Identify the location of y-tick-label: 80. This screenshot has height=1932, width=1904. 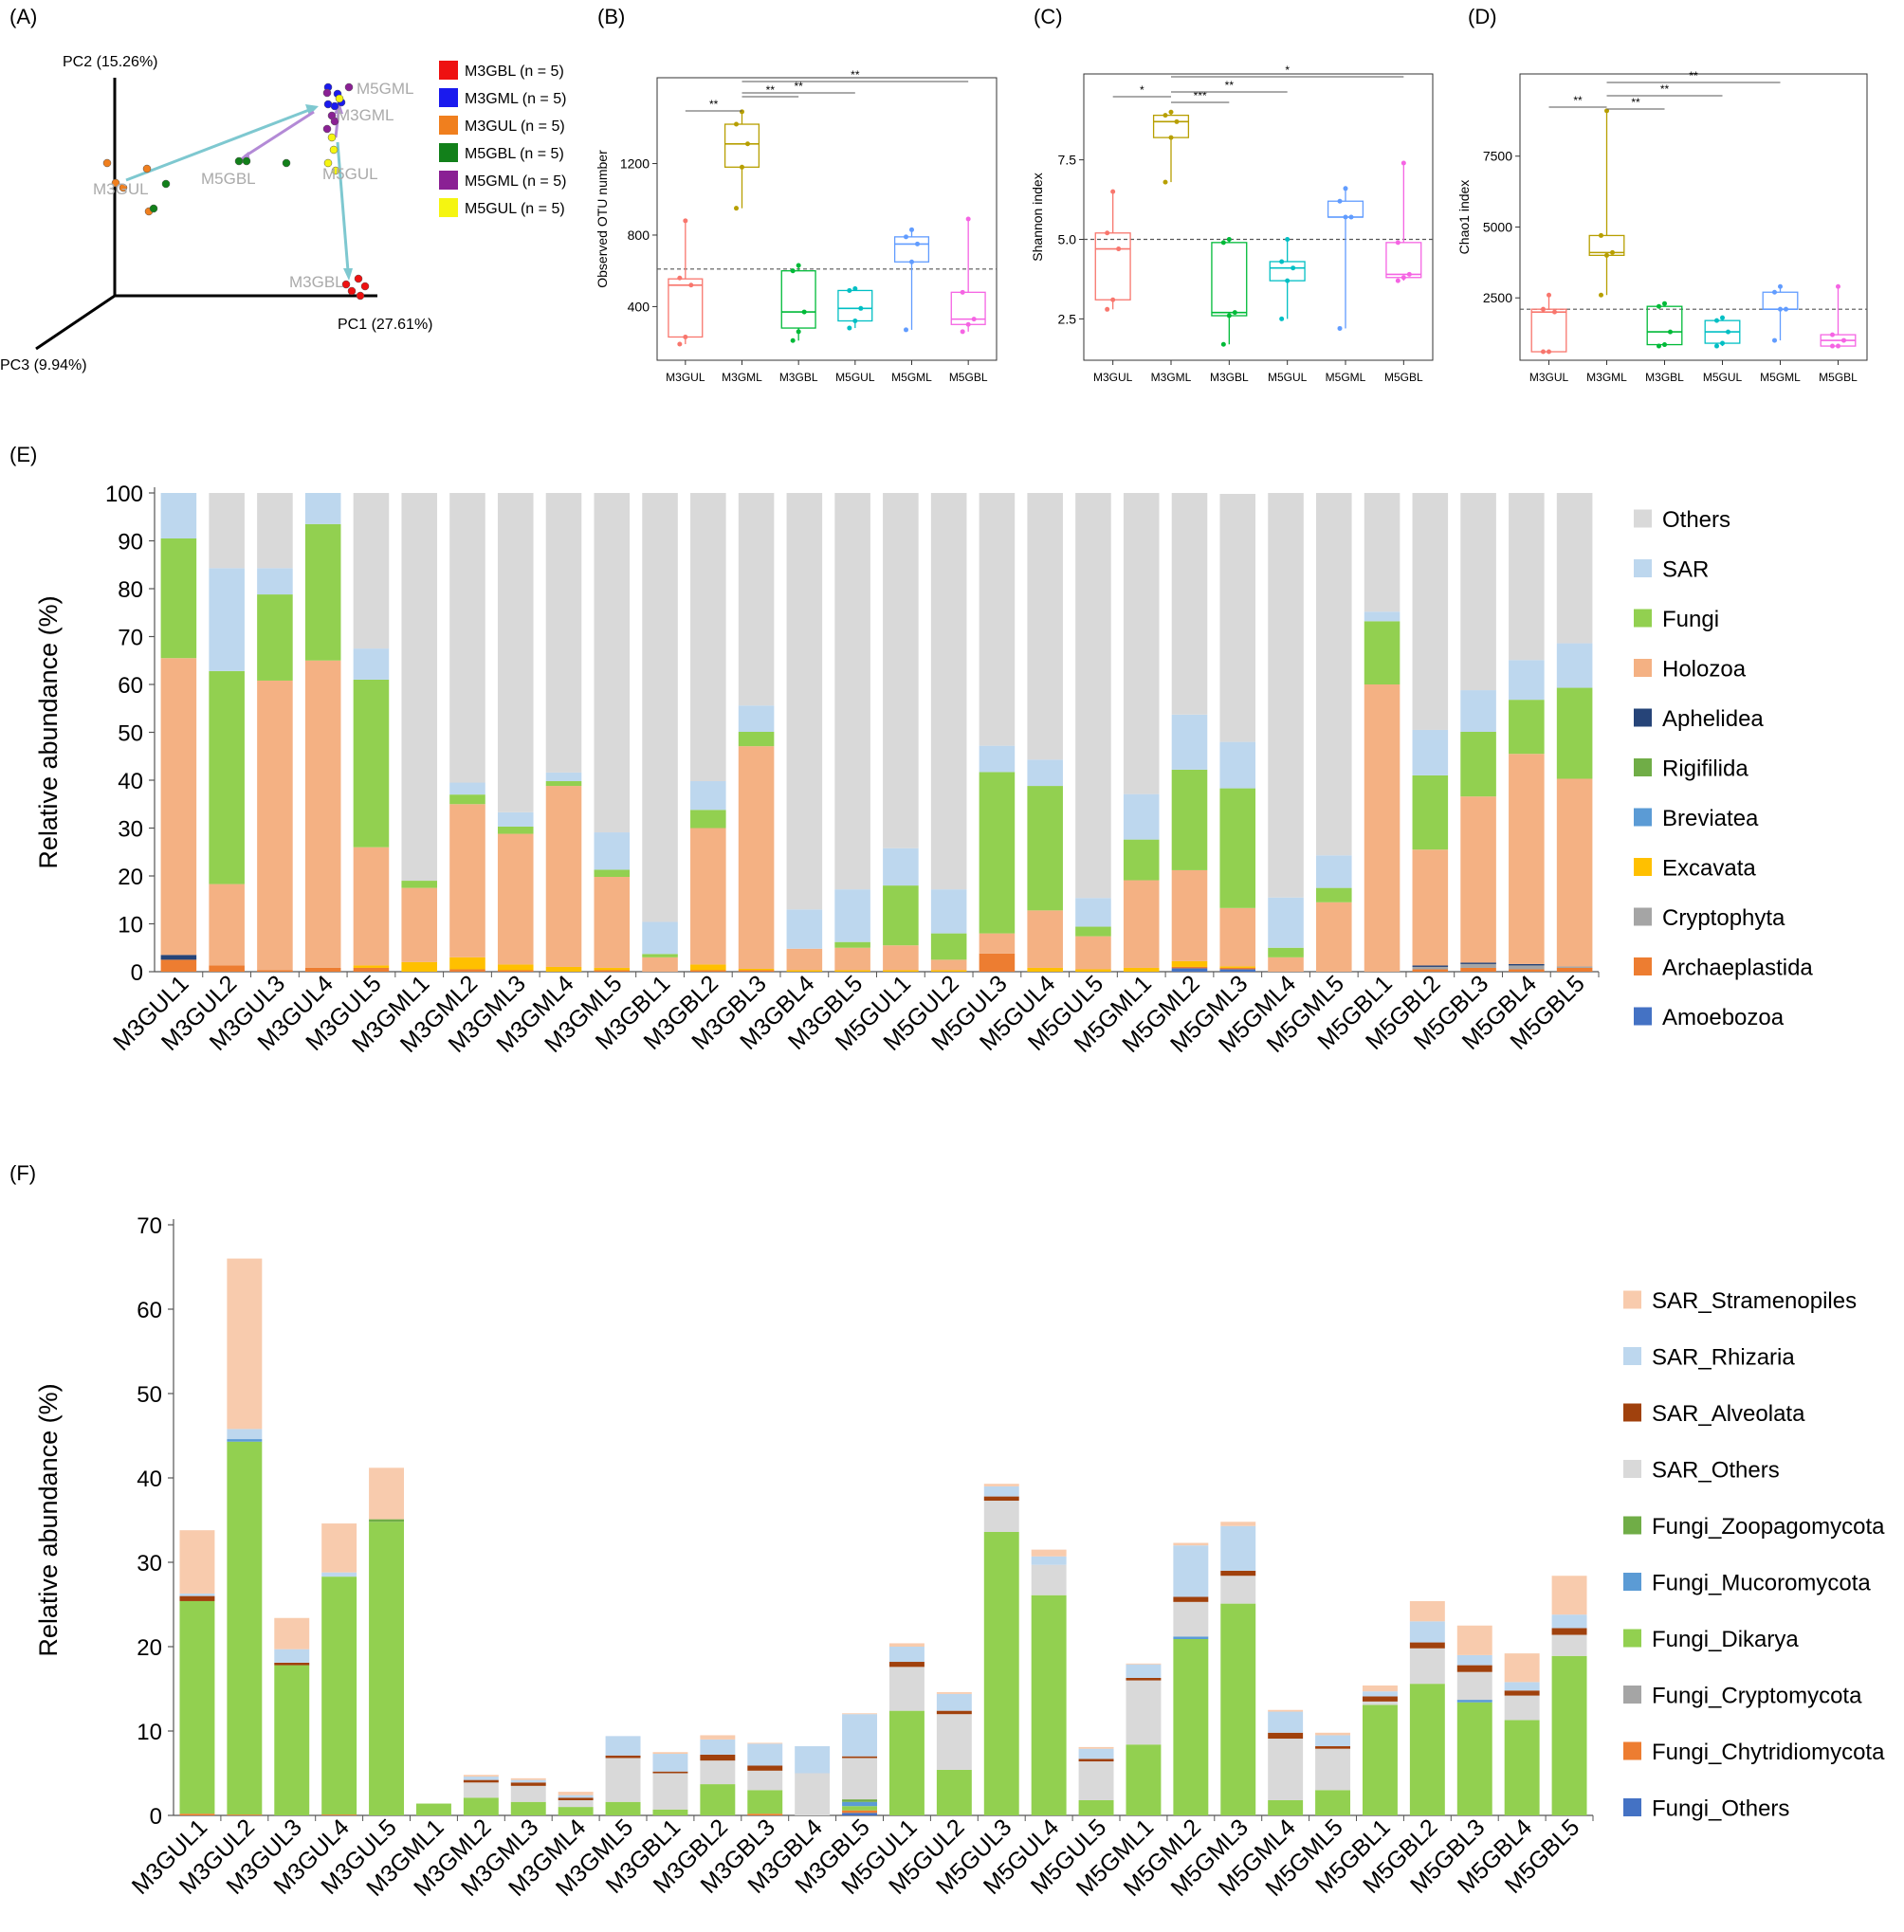
(131, 590).